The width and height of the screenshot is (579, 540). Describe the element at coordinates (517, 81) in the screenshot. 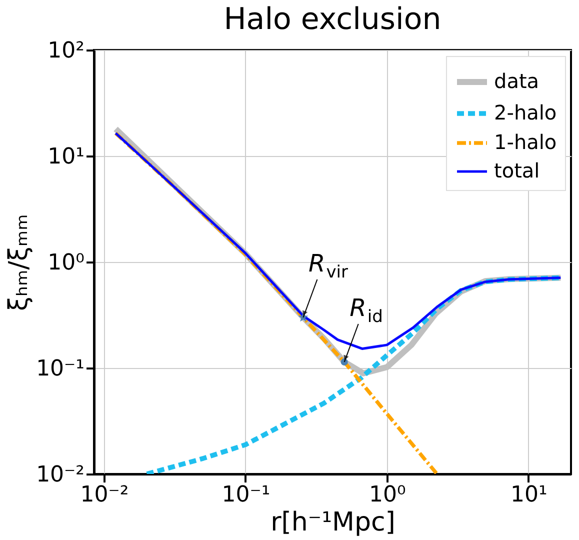

I see `legend-label: data` at that location.